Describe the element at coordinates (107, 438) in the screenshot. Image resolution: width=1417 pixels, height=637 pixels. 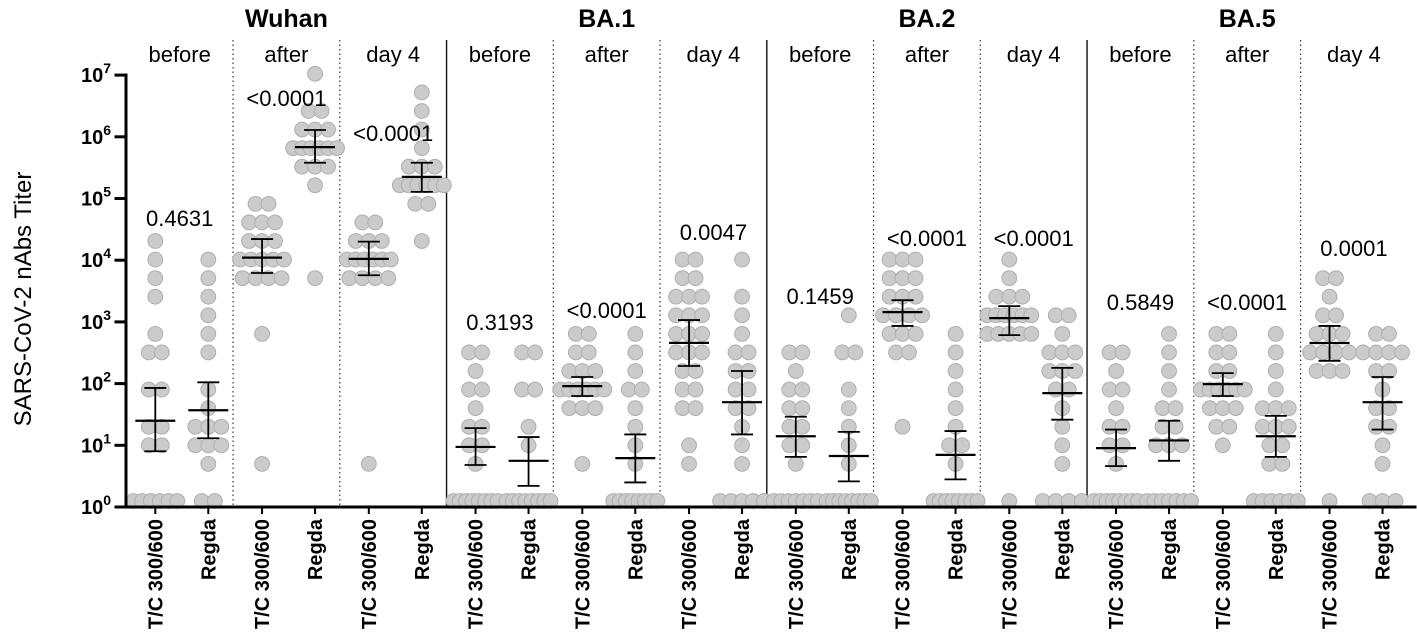
I see `y-tick-exponent: 1` at that location.